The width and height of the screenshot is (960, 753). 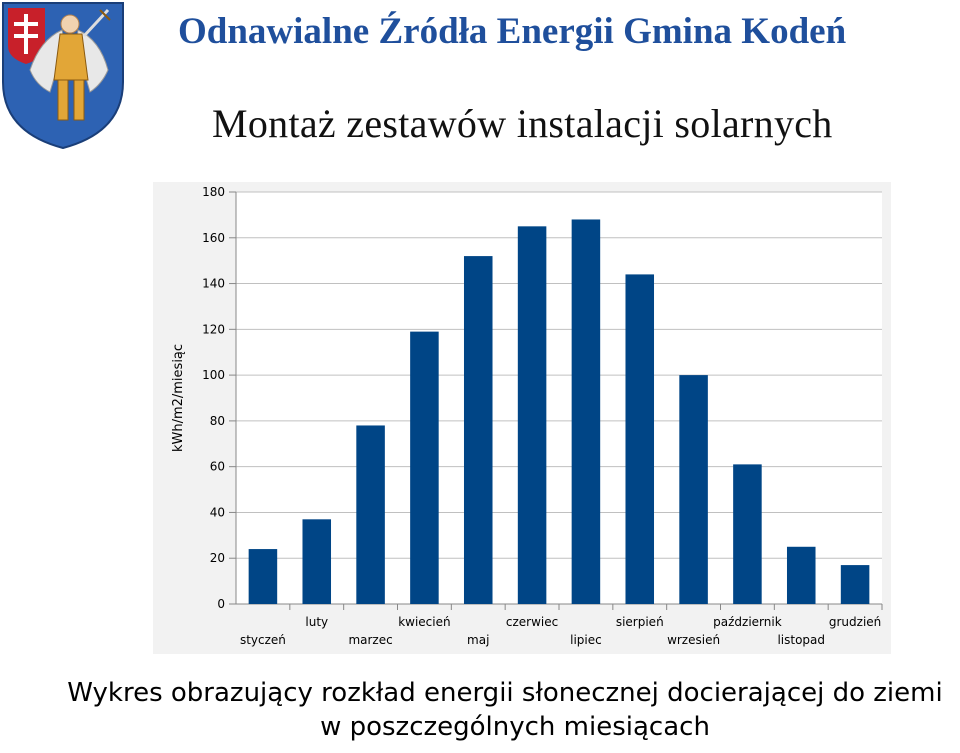 I want to click on x-tick-label: grudzień, so click(x=855, y=622).